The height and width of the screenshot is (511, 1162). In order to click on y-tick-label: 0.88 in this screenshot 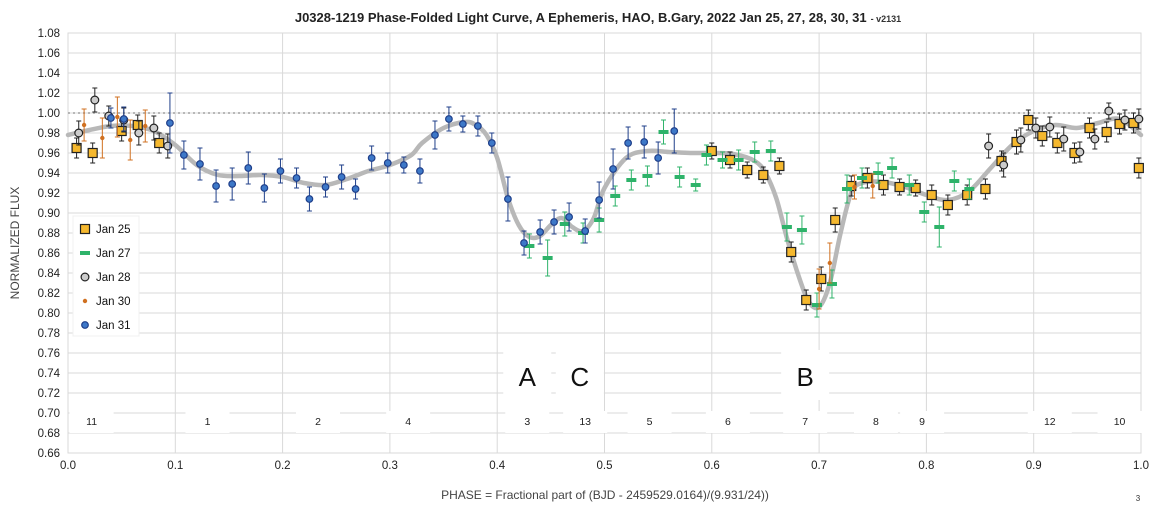, I will do `click(49, 234)`.